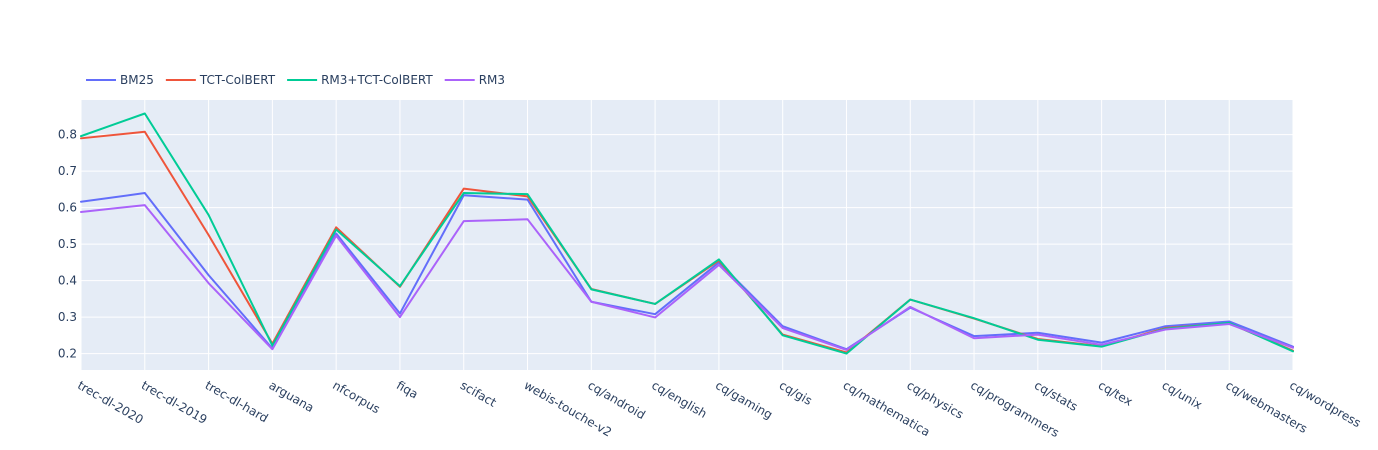 Image resolution: width=1378 pixels, height=450 pixels. Describe the element at coordinates (67, 317) in the screenshot. I see `y-tick-label: 0.3` at that location.